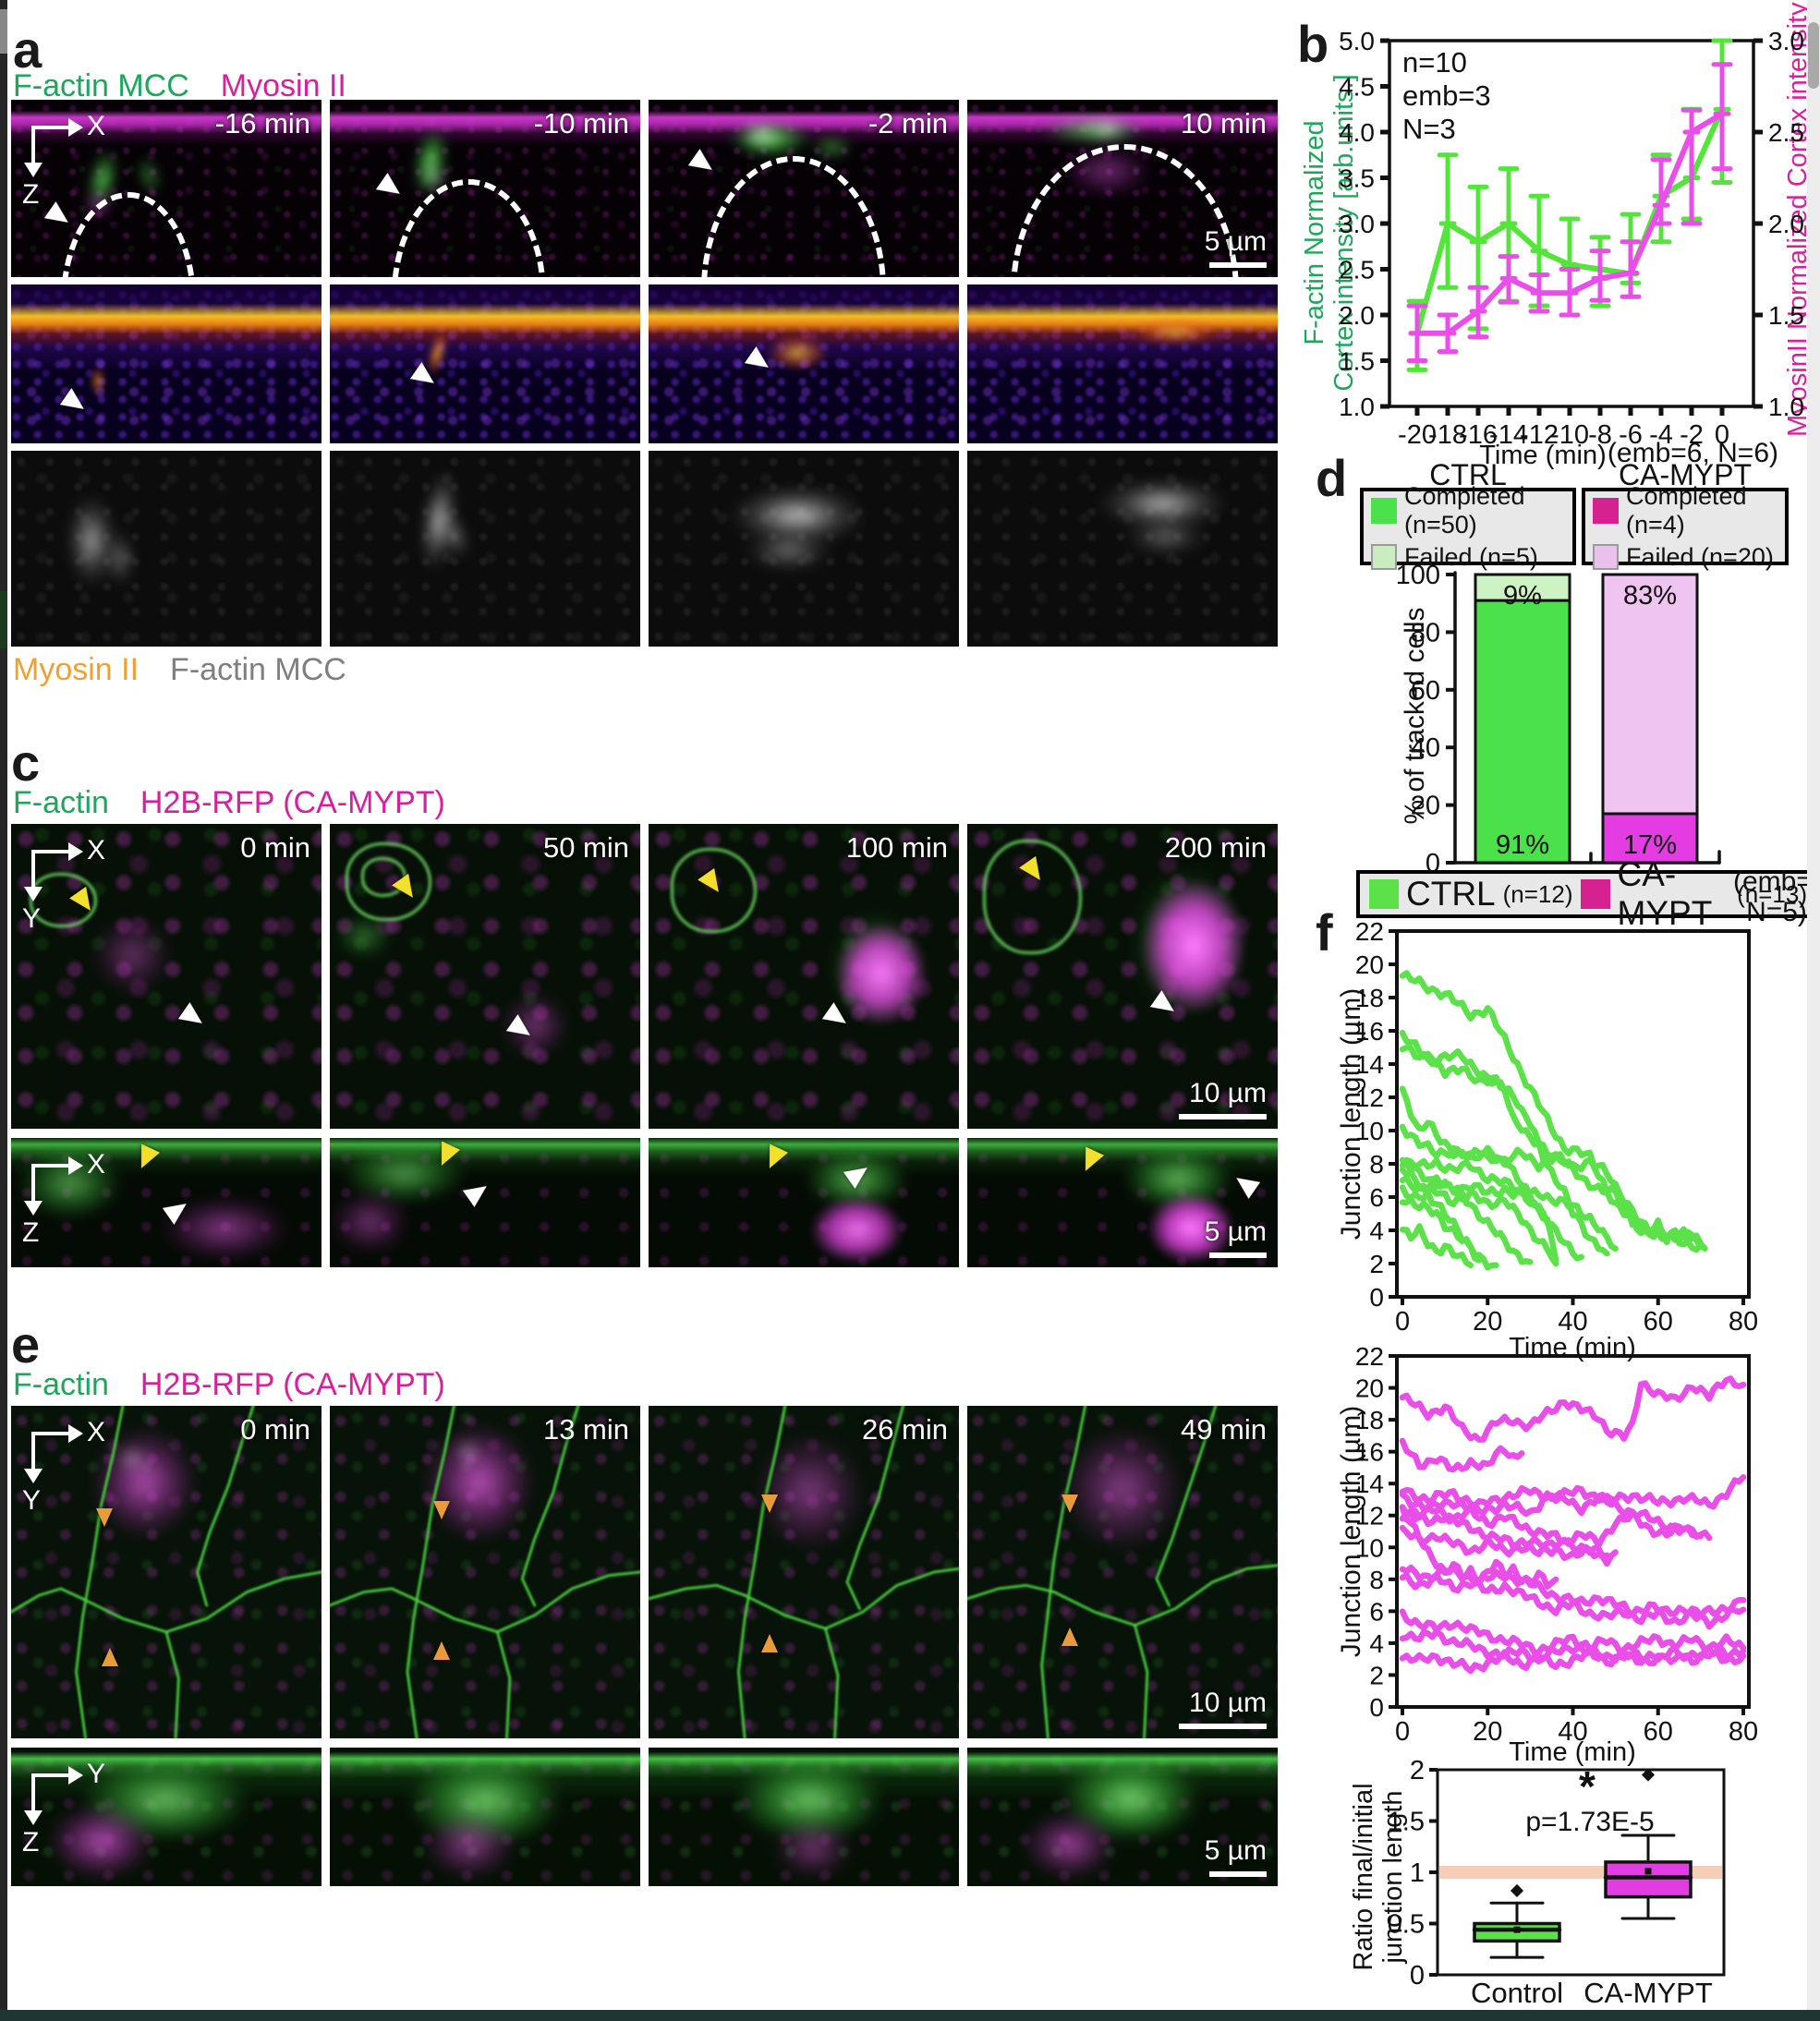 This screenshot has width=1820, height=2021. What do you see at coordinates (1606, 510) in the screenshot?
I see `completed-swatch-icon` at bounding box center [1606, 510].